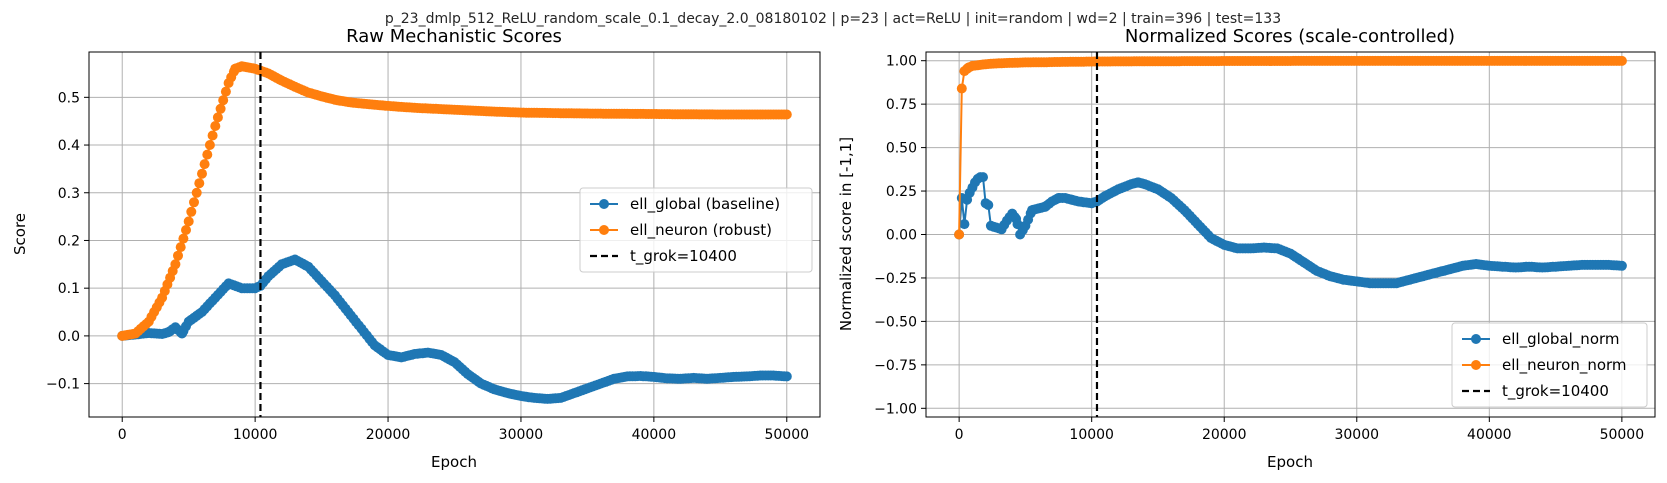 Image resolution: width=1667 pixels, height=483 pixels. What do you see at coordinates (895, 322) in the screenshot?
I see `right-chart-y-tick-label: −0.50` at bounding box center [895, 322].